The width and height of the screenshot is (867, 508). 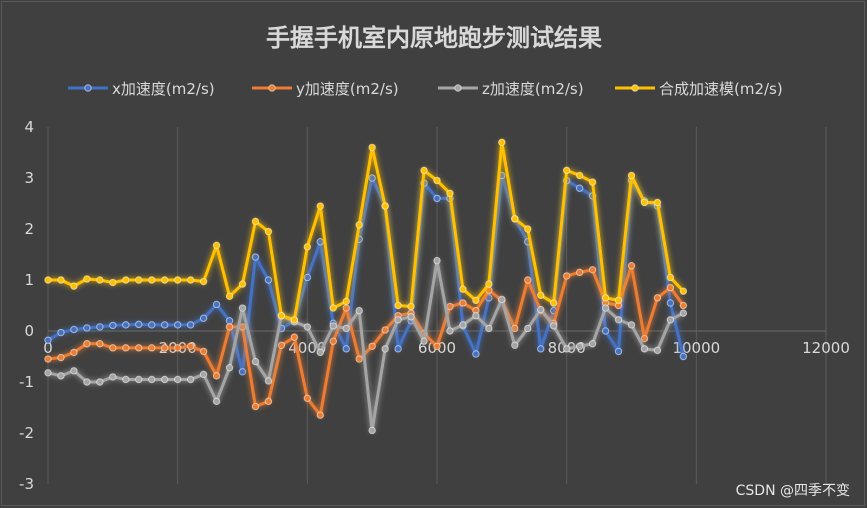 What do you see at coordinates (721, 89) in the screenshot?
I see `legend-label: 合成加速模(m2/s)` at bounding box center [721, 89].